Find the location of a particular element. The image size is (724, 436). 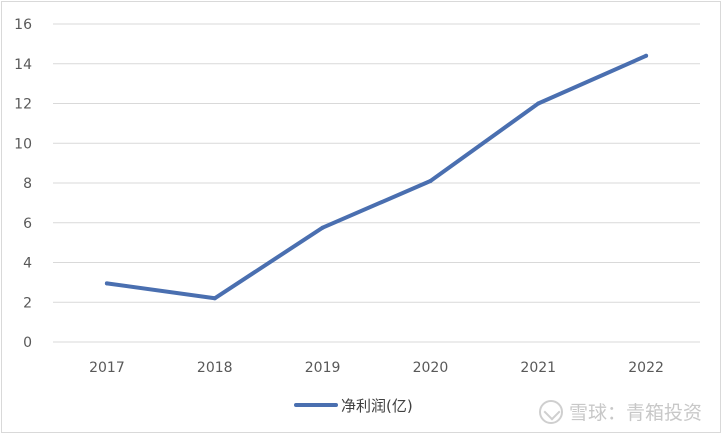

x-tick-label: 2021 is located at coordinates (538, 368).